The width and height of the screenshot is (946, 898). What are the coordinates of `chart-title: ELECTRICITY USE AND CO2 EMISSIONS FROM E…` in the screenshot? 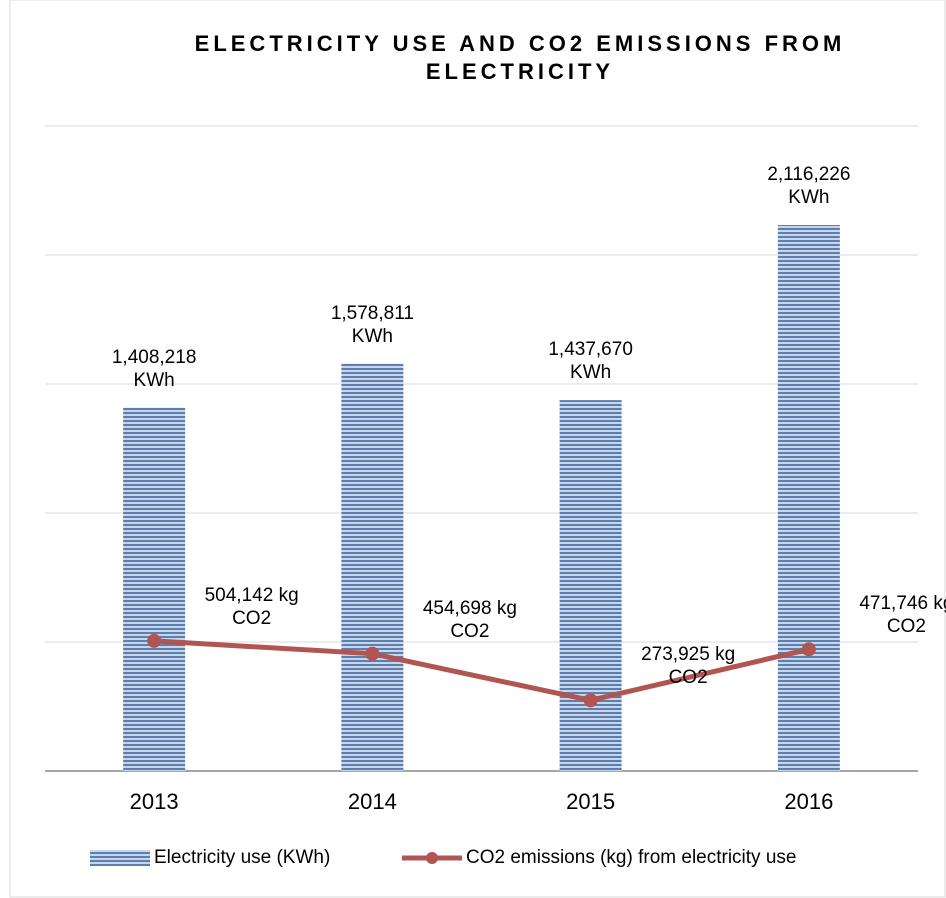 It's located at (520, 57).